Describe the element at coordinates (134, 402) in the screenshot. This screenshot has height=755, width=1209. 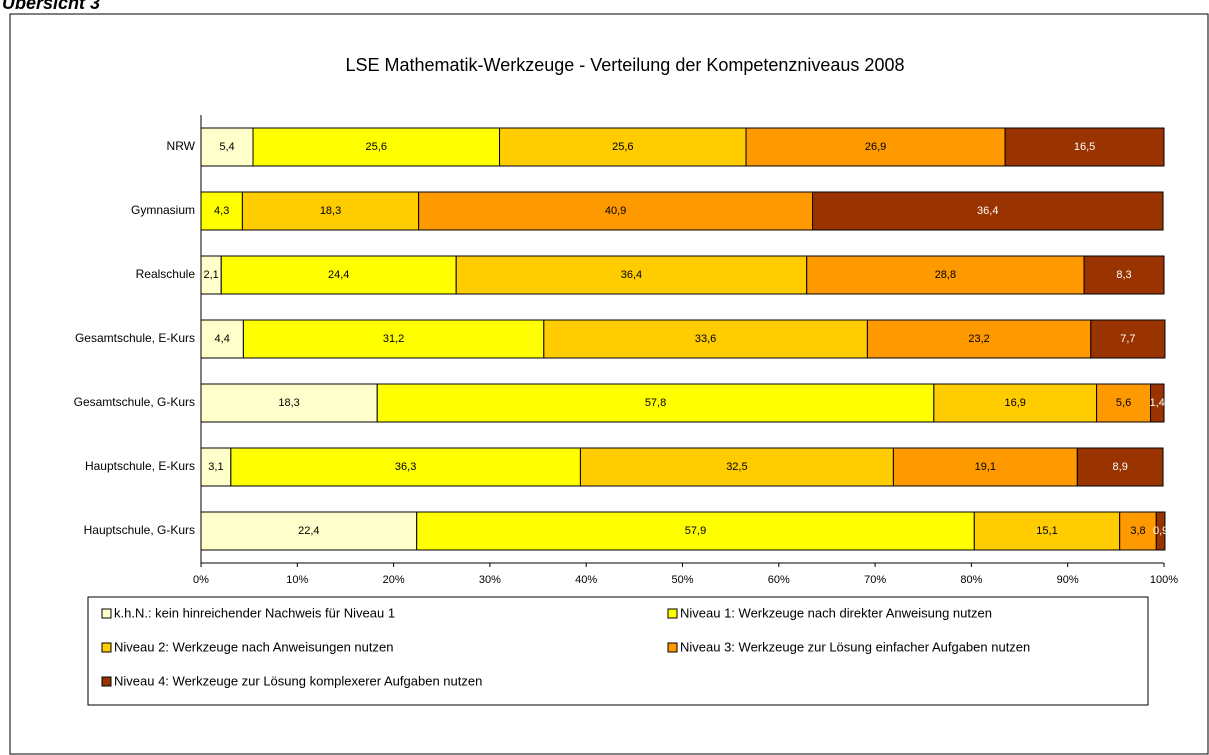
I see `y-tick-label: Gesamtschule, G-Kurs` at that location.